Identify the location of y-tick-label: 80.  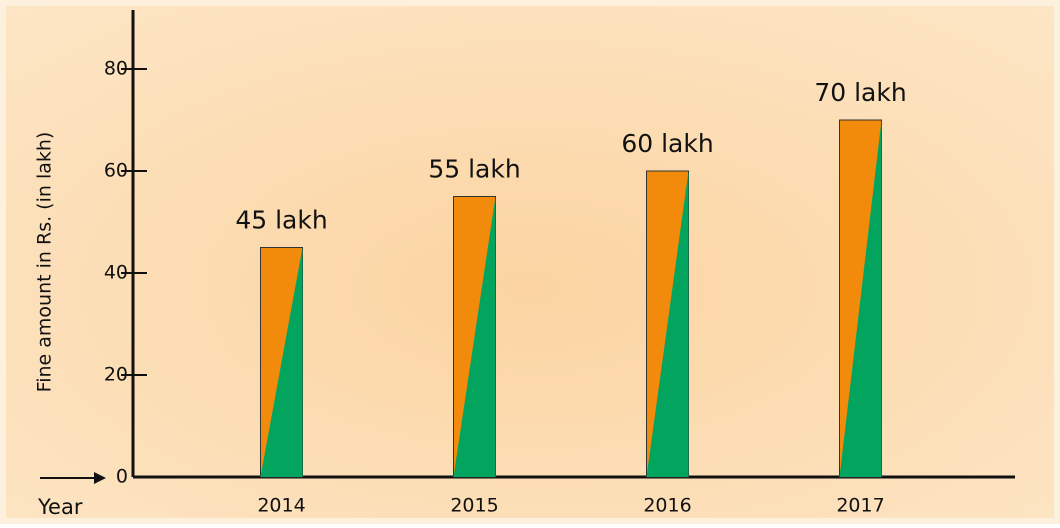
(116, 69).